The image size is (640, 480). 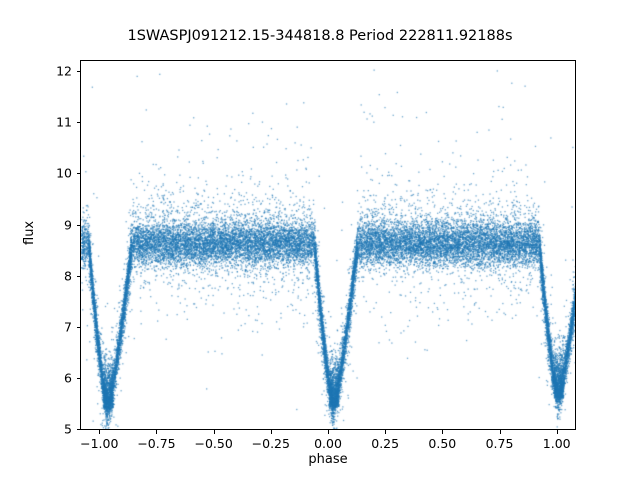 What do you see at coordinates (68, 429) in the screenshot?
I see `y-tick-label: 5` at bounding box center [68, 429].